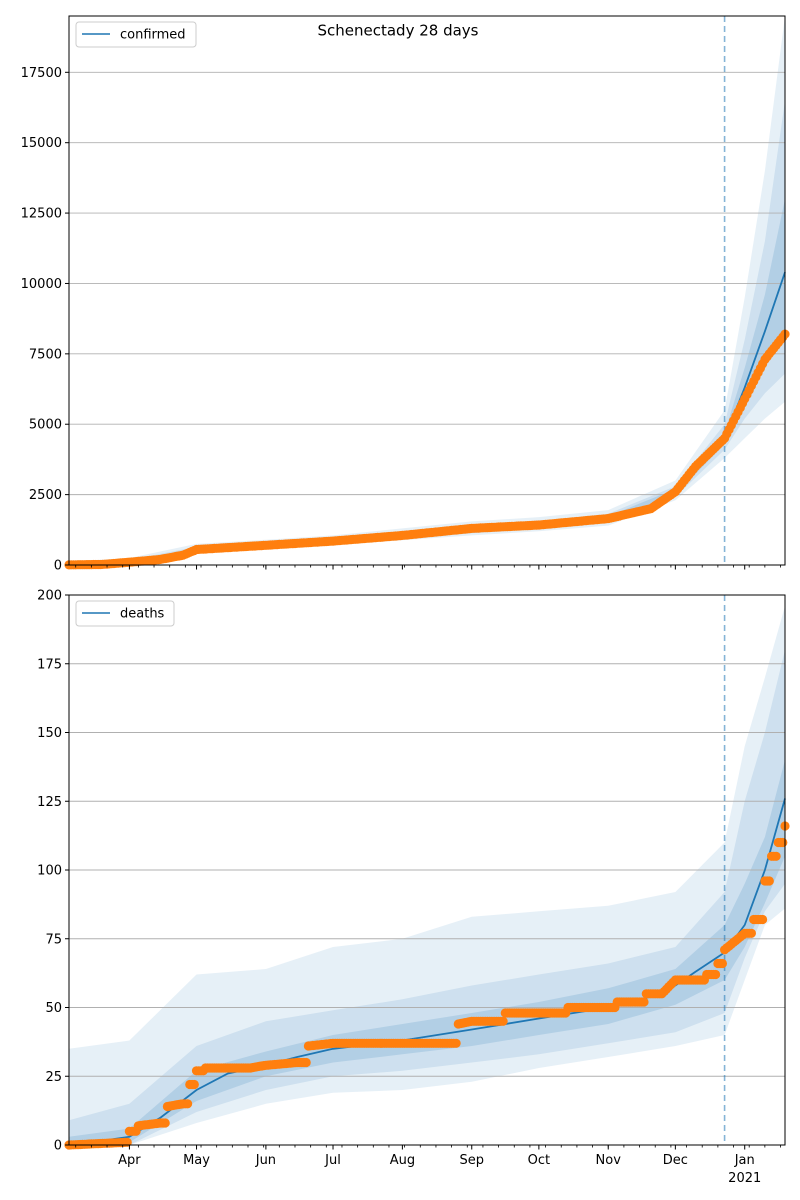 The image size is (800, 1200). I want to click on y-tick-label: 12500, so click(41, 214).